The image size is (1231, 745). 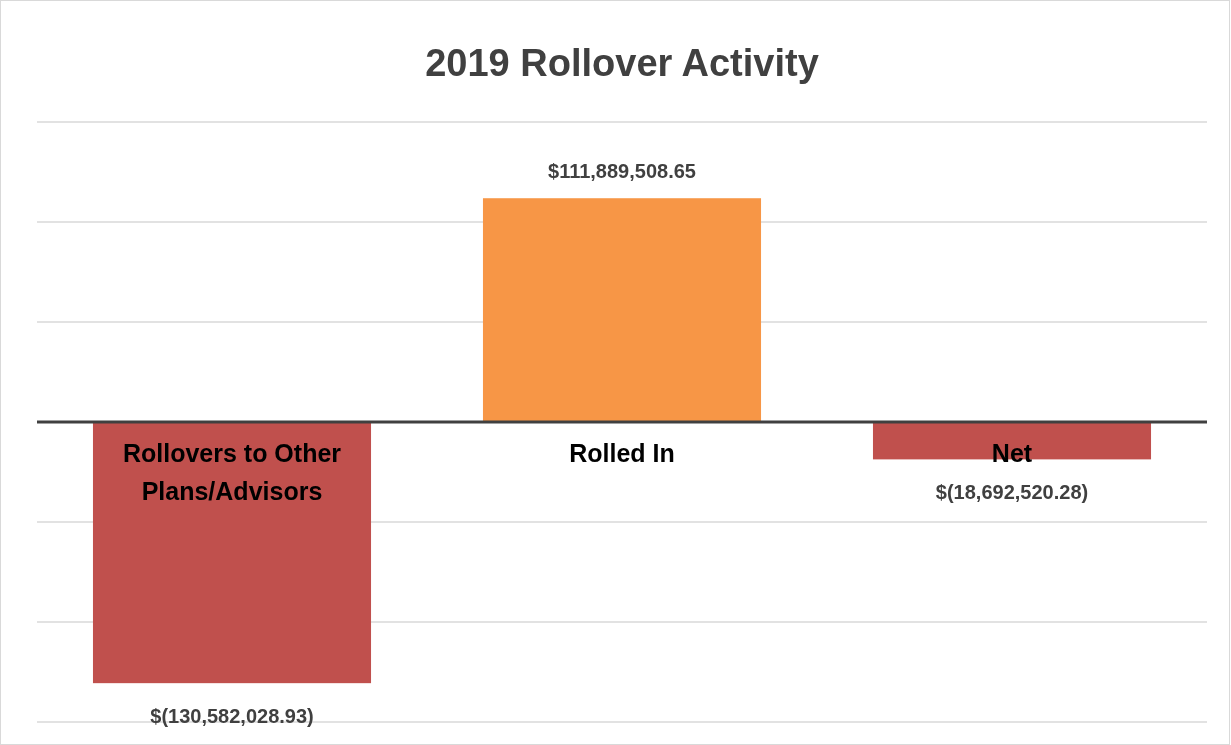 What do you see at coordinates (622, 63) in the screenshot?
I see `chart-title: 2019 Rollover Activity` at bounding box center [622, 63].